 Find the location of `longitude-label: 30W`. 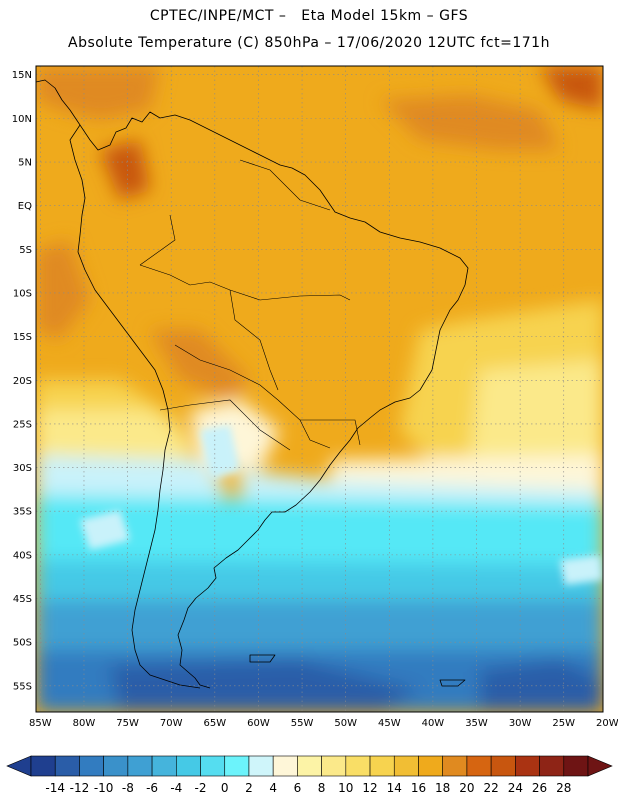

longitude-label: 30W is located at coordinates (520, 723).